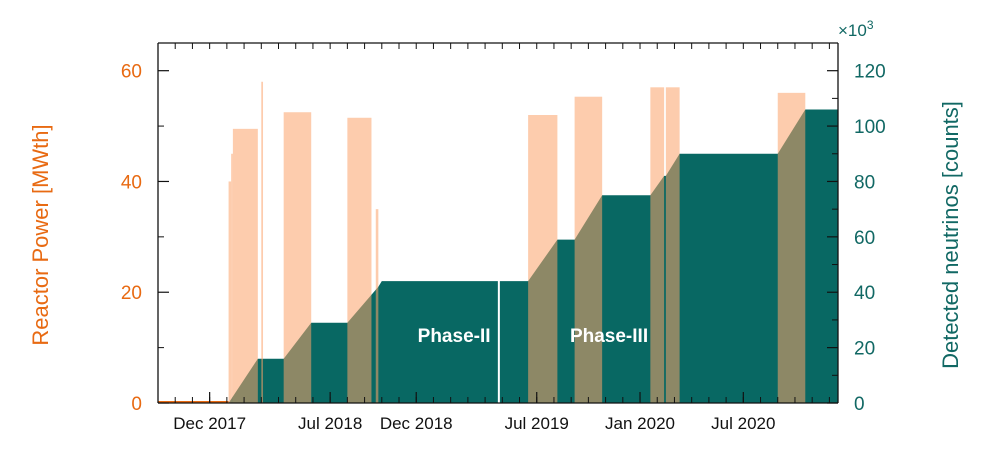  What do you see at coordinates (136, 404) in the screenshot?
I see `left-tick-label: 0` at bounding box center [136, 404].